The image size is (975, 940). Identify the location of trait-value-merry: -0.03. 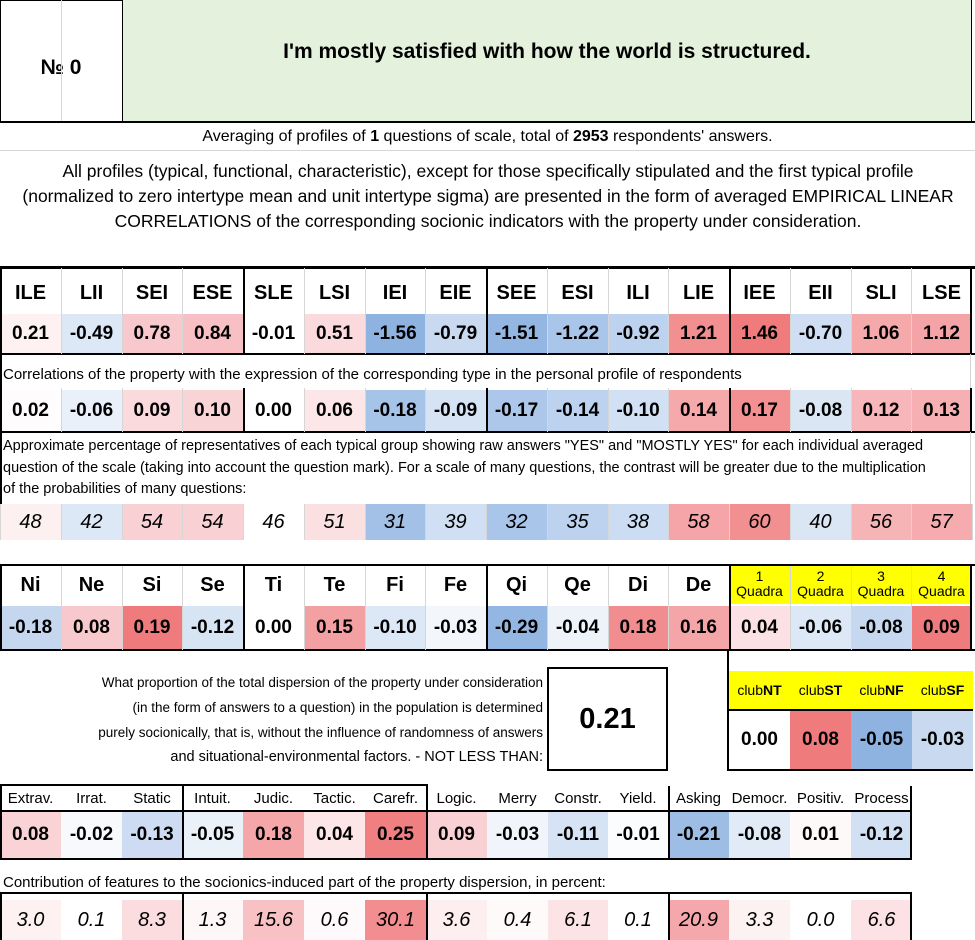
(517, 835).